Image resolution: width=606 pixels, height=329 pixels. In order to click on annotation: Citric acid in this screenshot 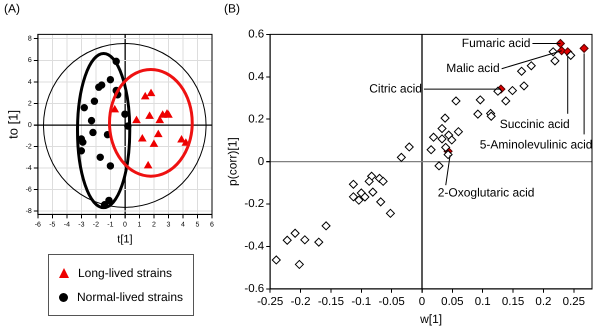, I will do `click(395, 88)`.